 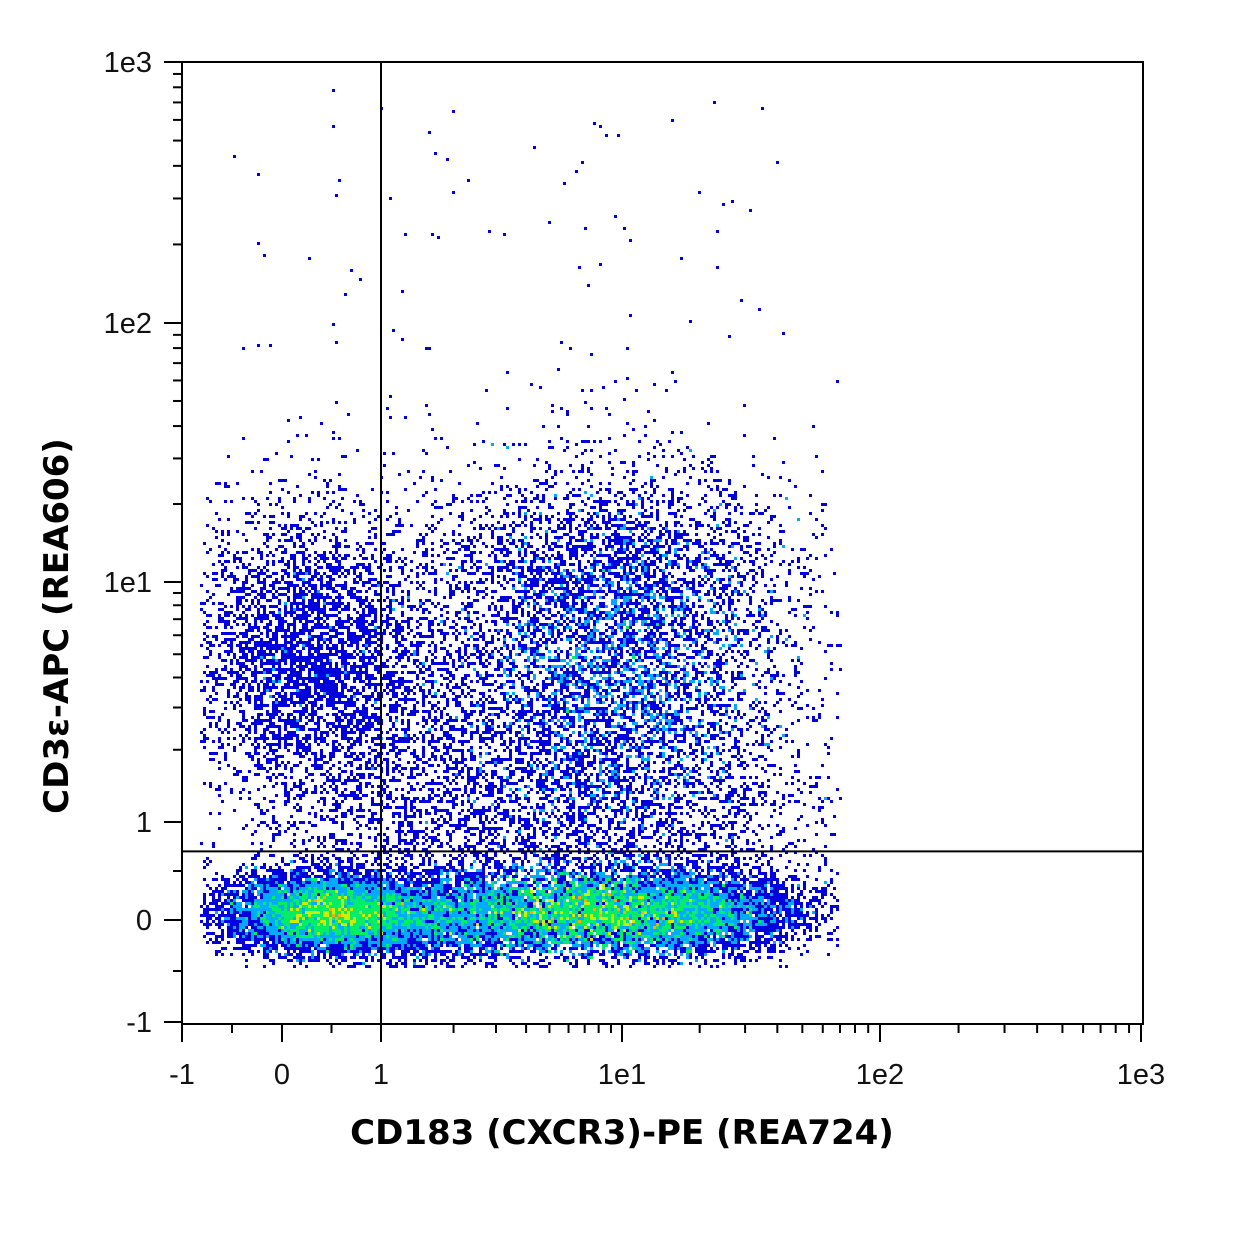 I want to click on x-tick-label: 1, so click(x=381, y=1075).